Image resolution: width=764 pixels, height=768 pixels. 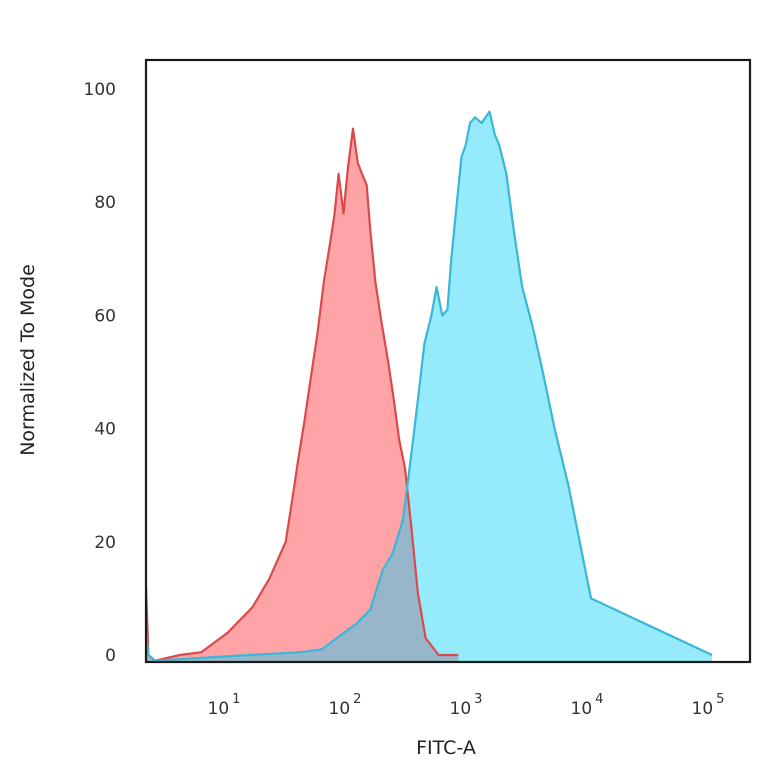 What do you see at coordinates (105, 430) in the screenshot?
I see `y-tick-label: 40` at bounding box center [105, 430].